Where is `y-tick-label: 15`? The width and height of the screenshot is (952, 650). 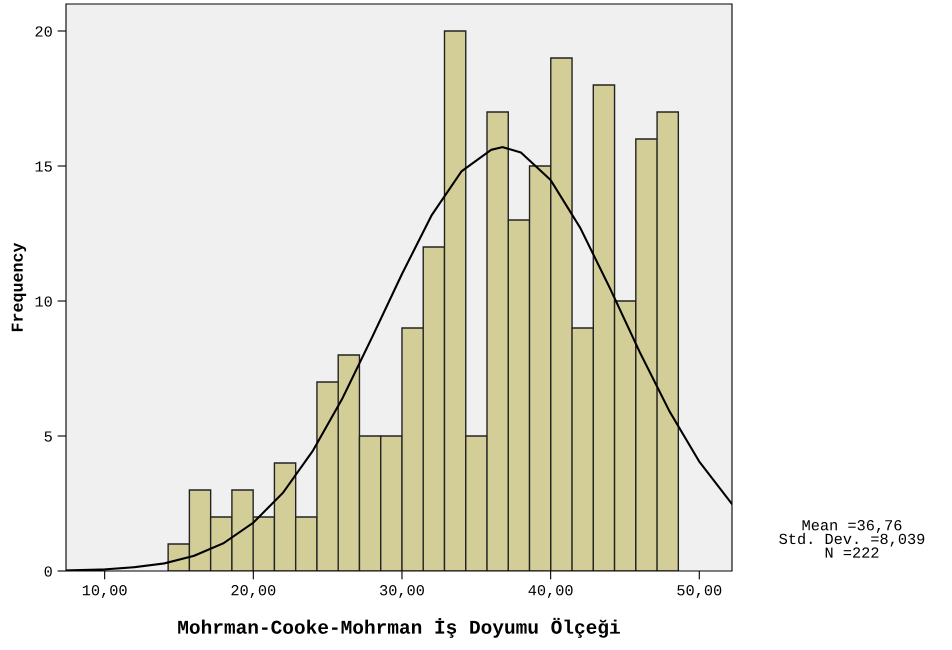
y-tick-label: 15 is located at coordinates (44, 166).